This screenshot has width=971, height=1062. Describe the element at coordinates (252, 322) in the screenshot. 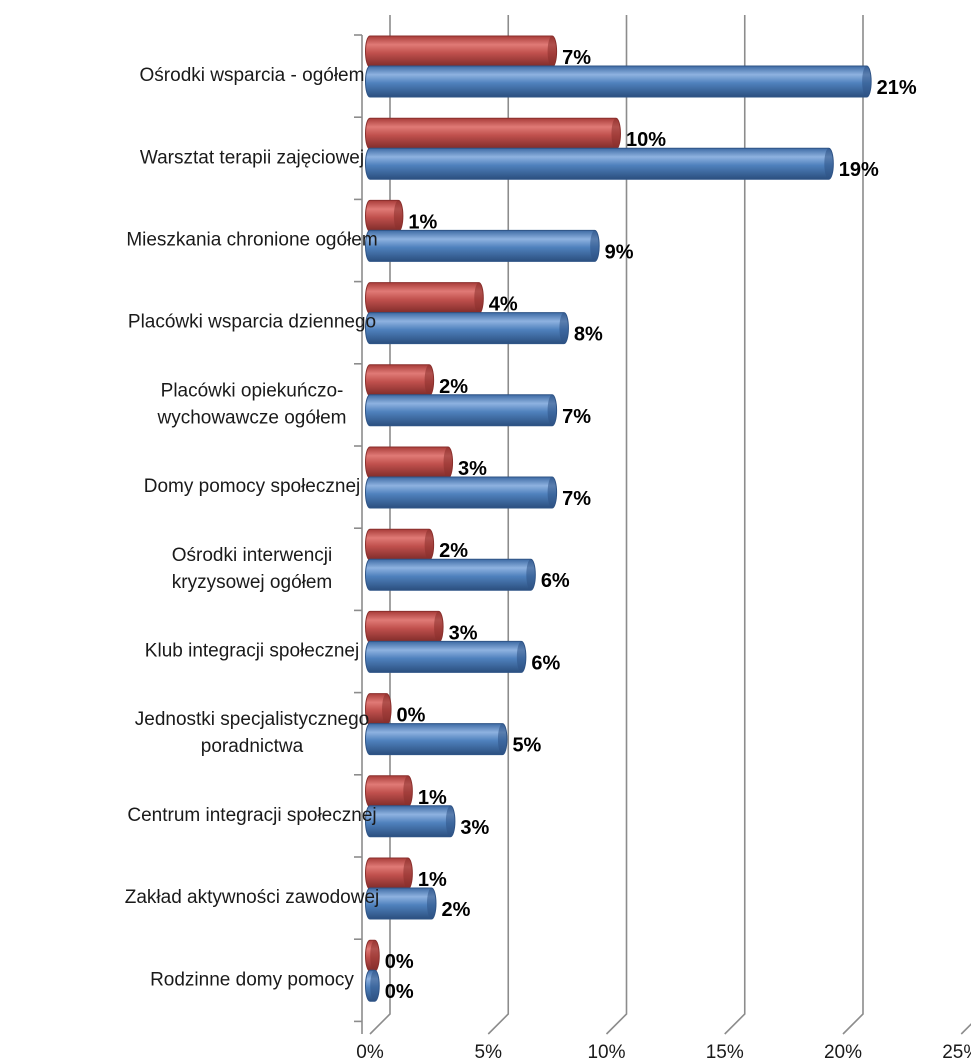

I see `category-label: Placówki wsparcia dziennego` at that location.